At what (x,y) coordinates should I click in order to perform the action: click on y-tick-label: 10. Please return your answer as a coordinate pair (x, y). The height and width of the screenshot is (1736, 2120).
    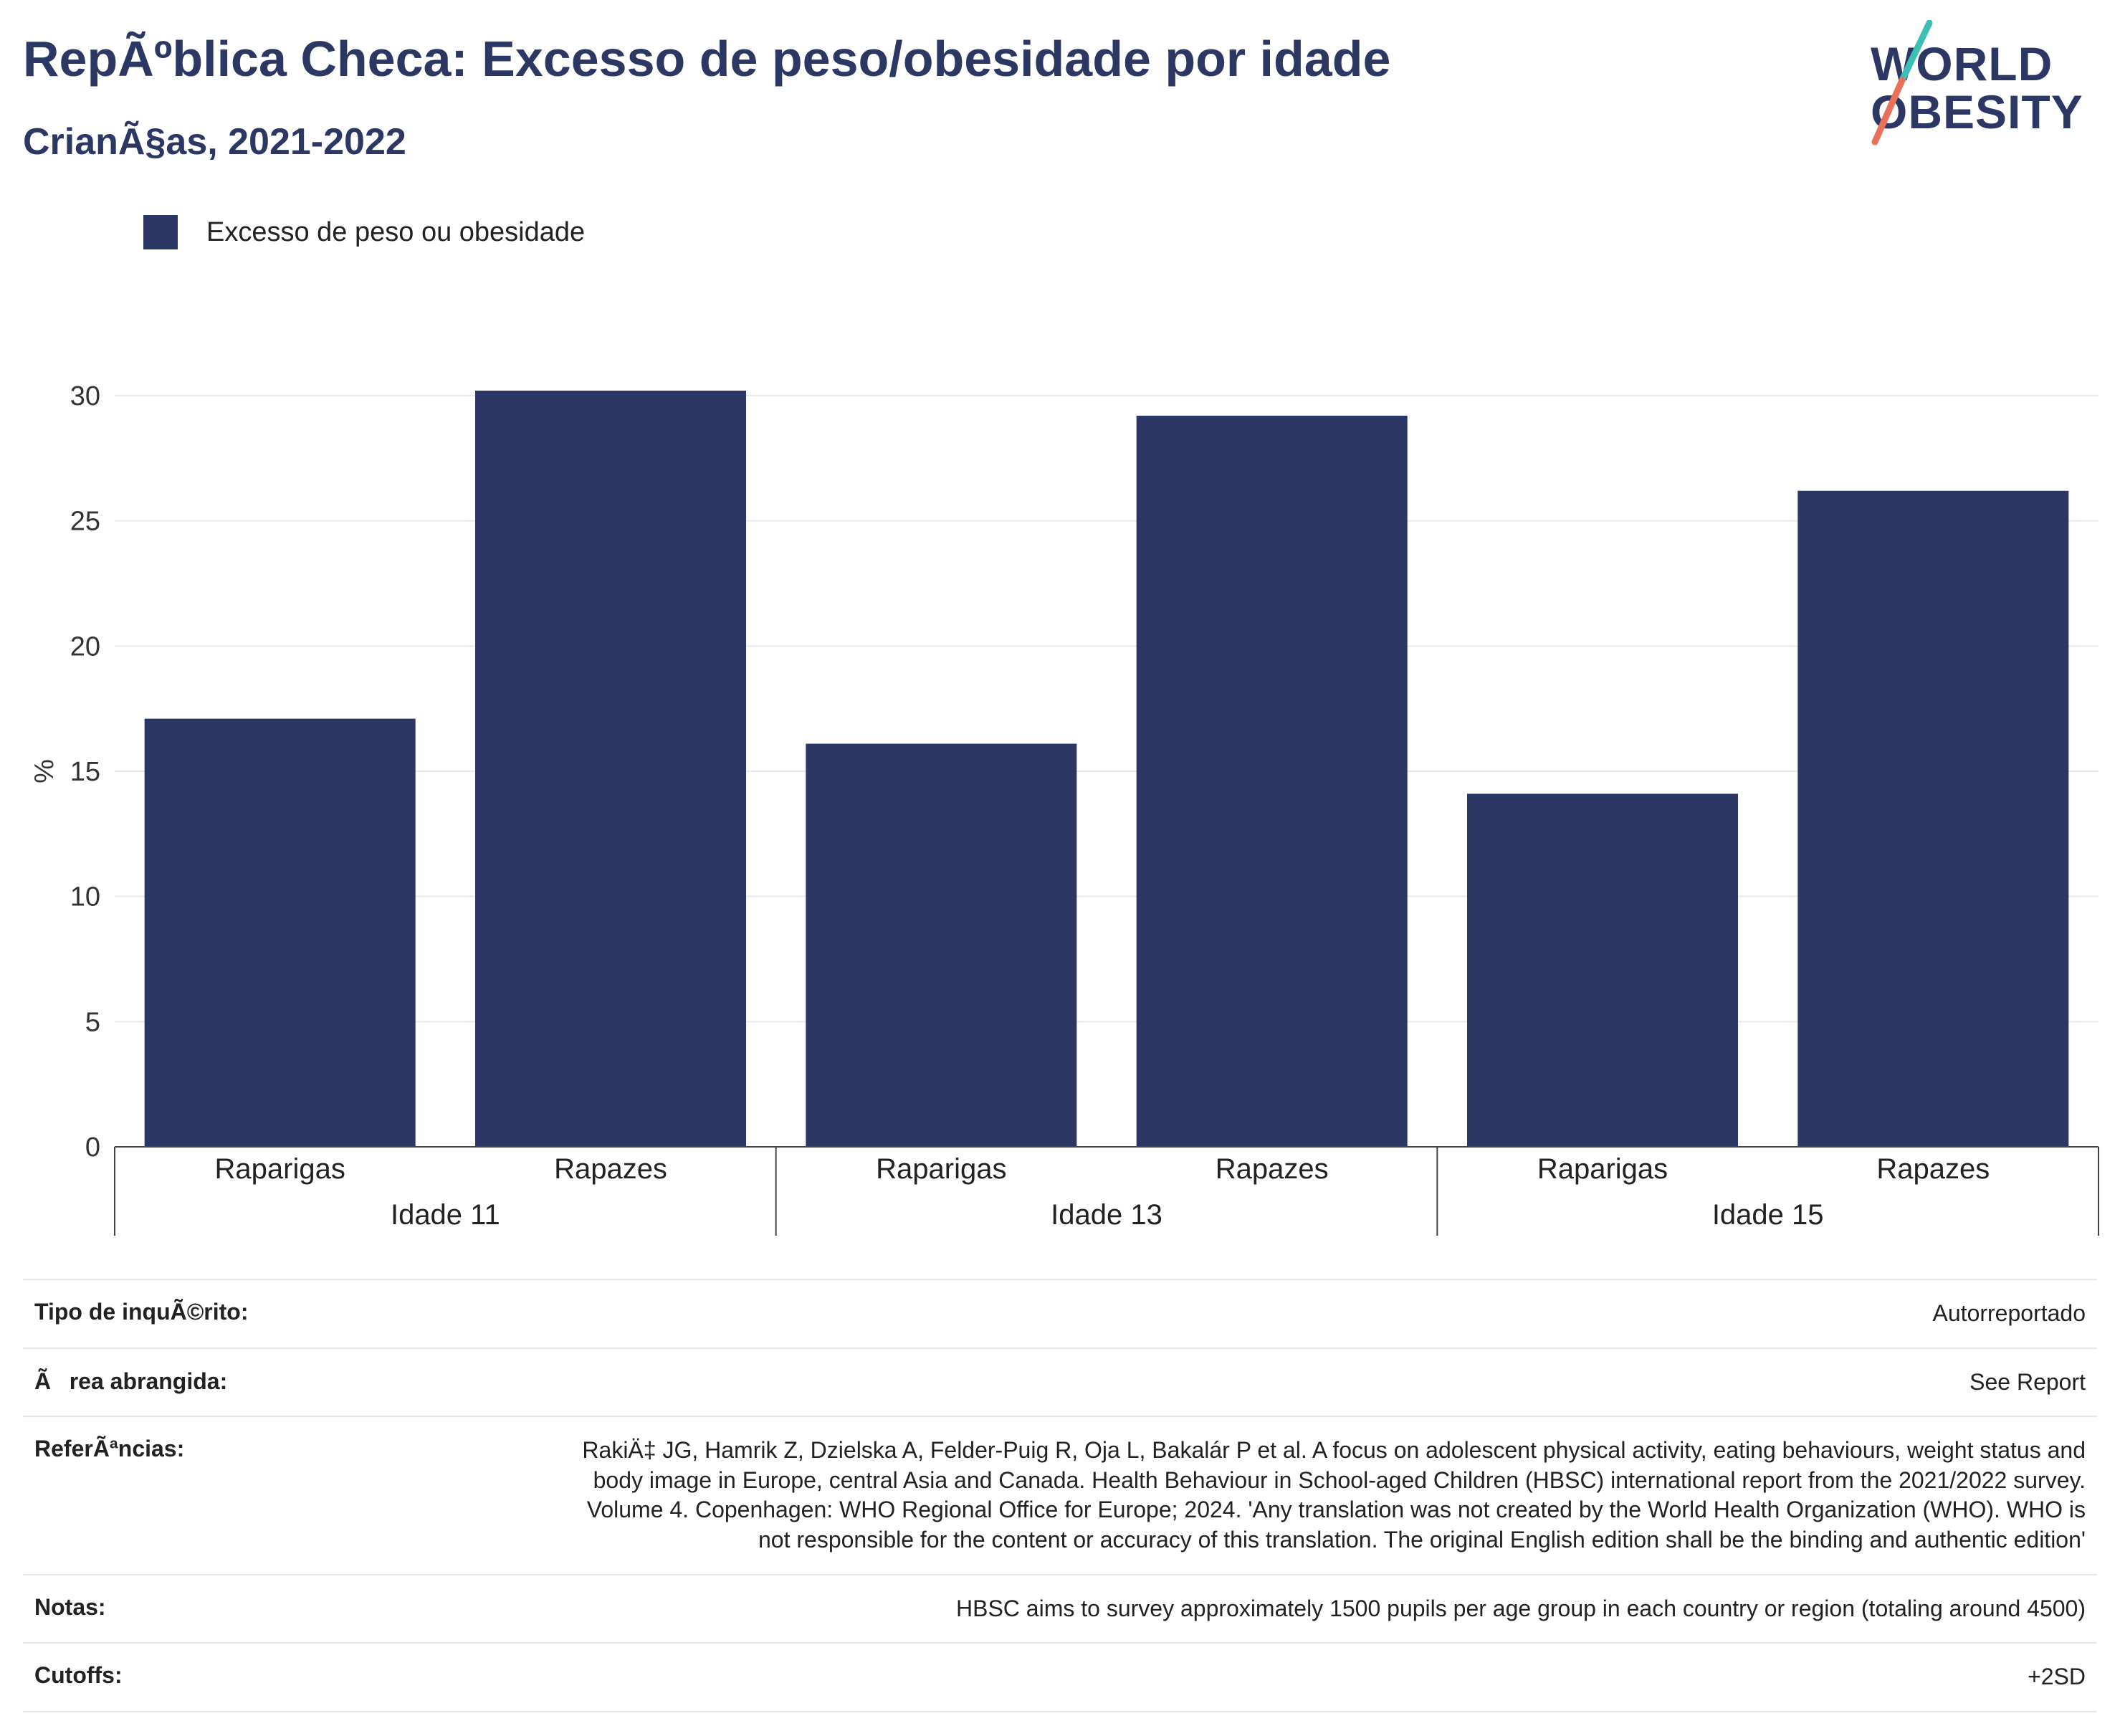
    Looking at the image, I should click on (85, 897).